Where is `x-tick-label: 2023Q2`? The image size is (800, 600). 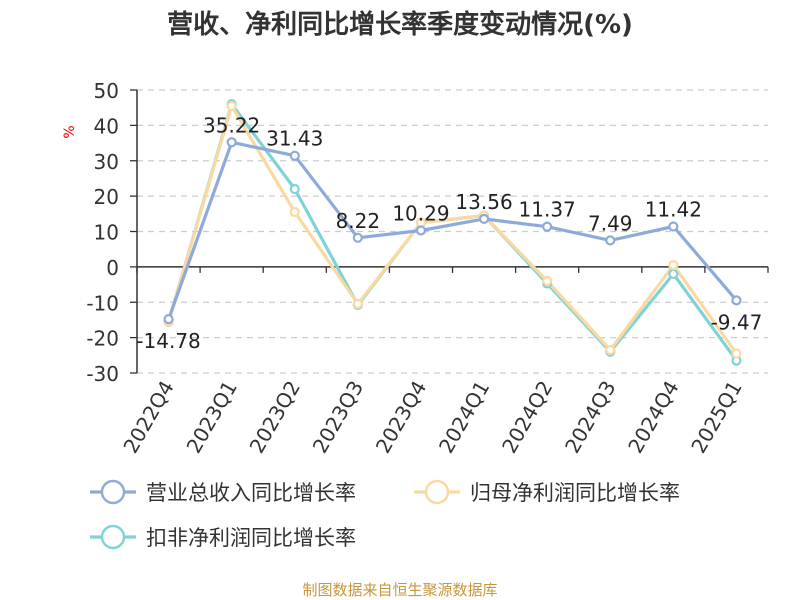 x-tick-label: 2023Q2 is located at coordinates (275, 417).